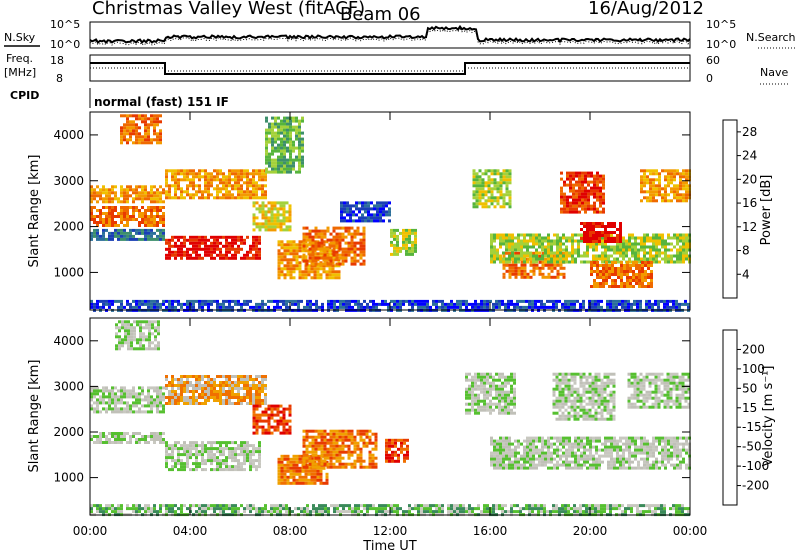 Image resolution: width=800 pixels, height=554 pixels. What do you see at coordinates (713, 60) in the screenshot?
I see `nave-tick-high: 60` at bounding box center [713, 60].